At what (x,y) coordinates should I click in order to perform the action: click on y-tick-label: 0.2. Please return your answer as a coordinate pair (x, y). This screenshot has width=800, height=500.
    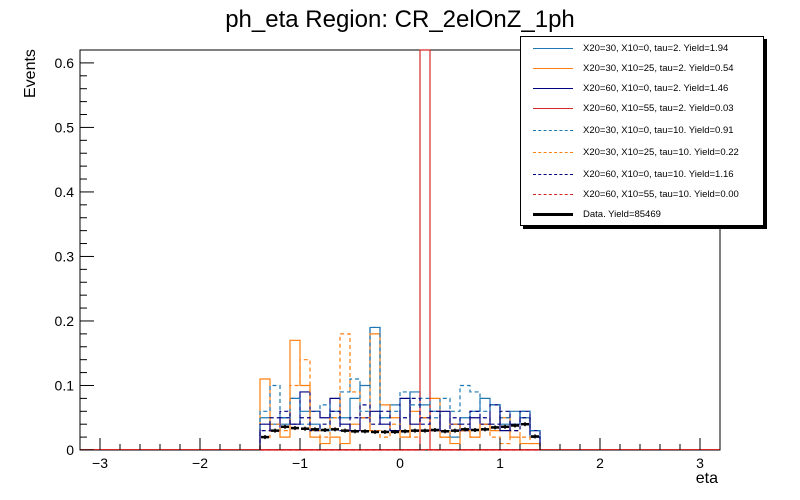
    Looking at the image, I should click on (65, 321).